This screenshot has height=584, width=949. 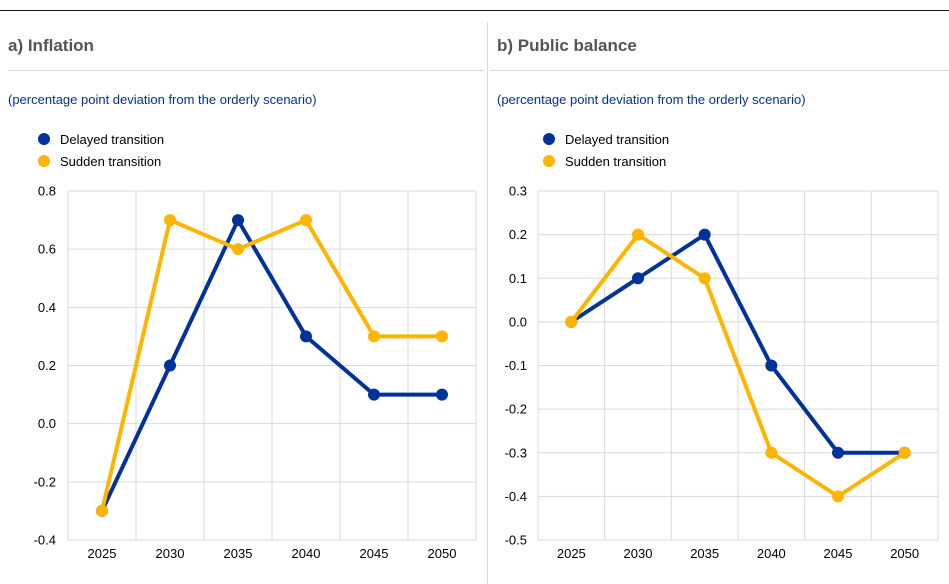 I want to click on y-tick-label-public-balance: -0.2, so click(x=516, y=409).